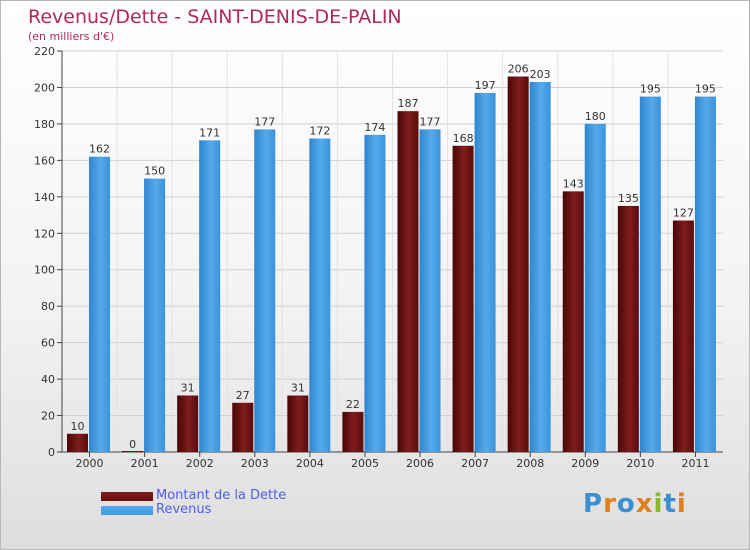 The image size is (750, 550). What do you see at coordinates (475, 463) in the screenshot?
I see `x-tick-label: 2007` at bounding box center [475, 463].